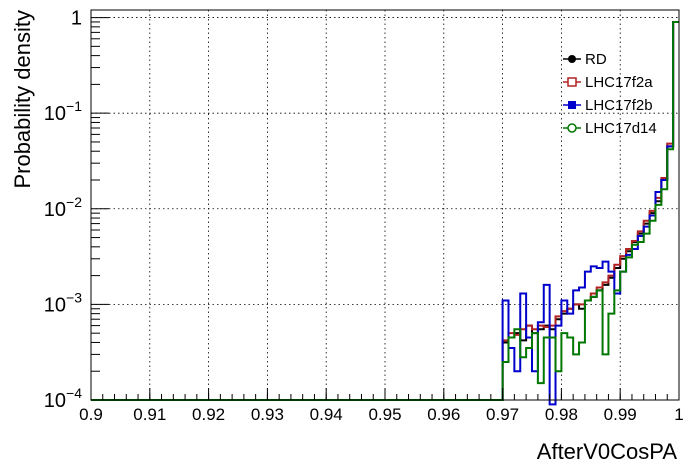 The image size is (698, 471). I want to click on filled-circle-marker, so click(572, 59).